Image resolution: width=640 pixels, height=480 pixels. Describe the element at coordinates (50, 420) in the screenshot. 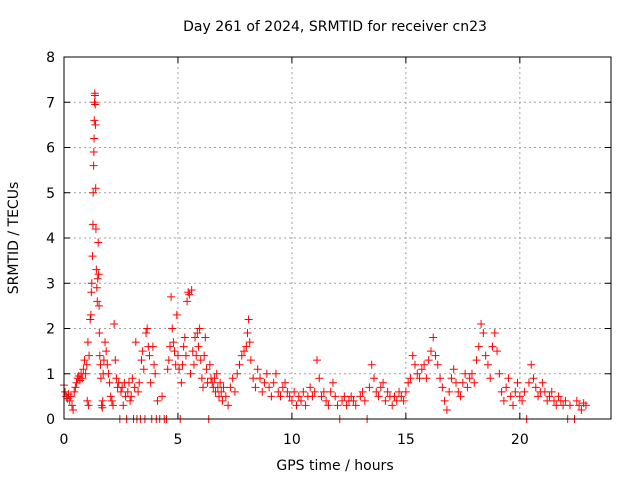

I see `y-tick-label: 0` at that location.